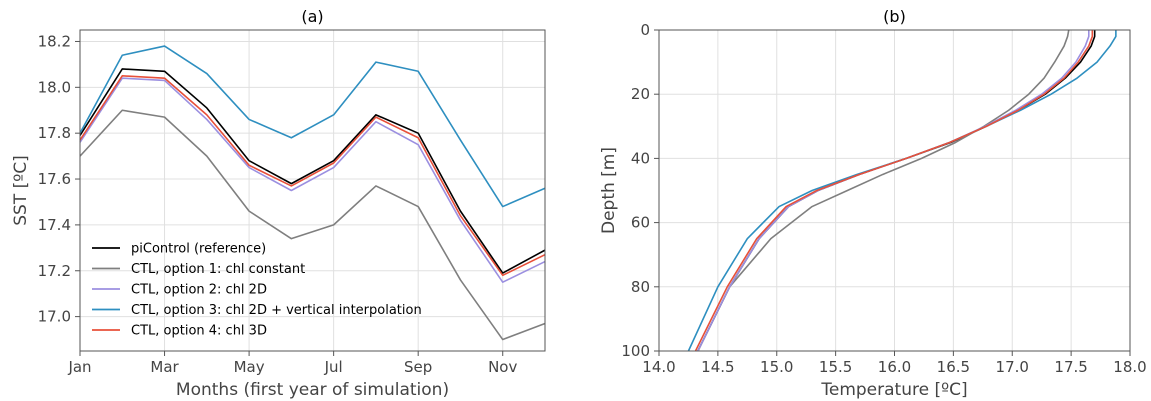 The image size is (1151, 401). I want to click on legend, so click(106, 289).